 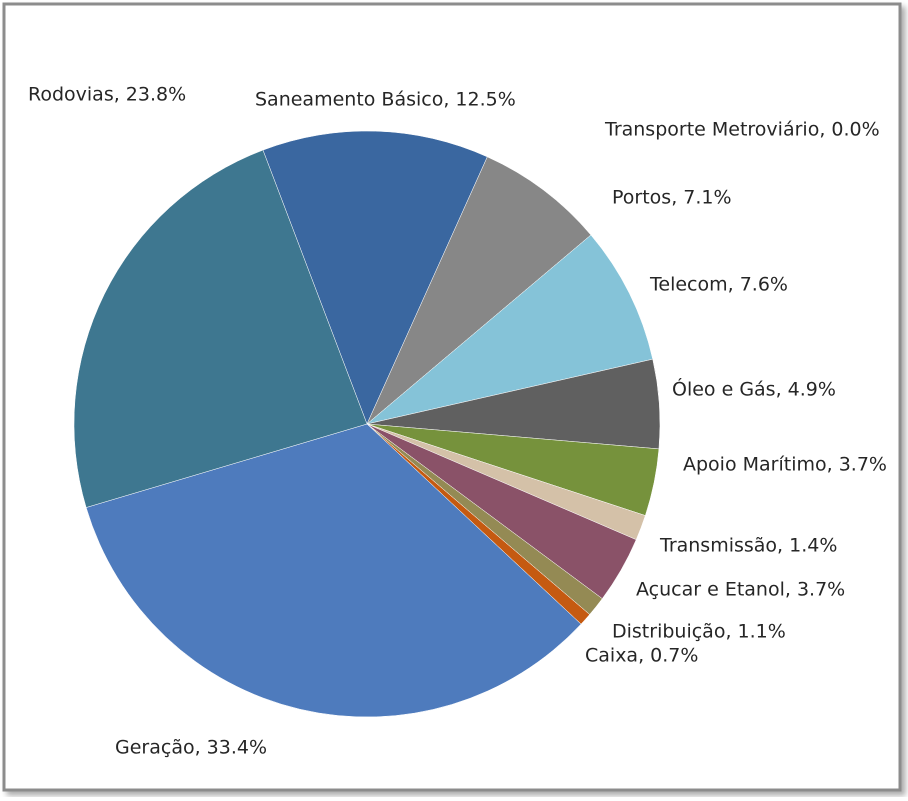 What do you see at coordinates (748, 546) in the screenshot?
I see `data-label: Transmissão, 1.4%` at bounding box center [748, 546].